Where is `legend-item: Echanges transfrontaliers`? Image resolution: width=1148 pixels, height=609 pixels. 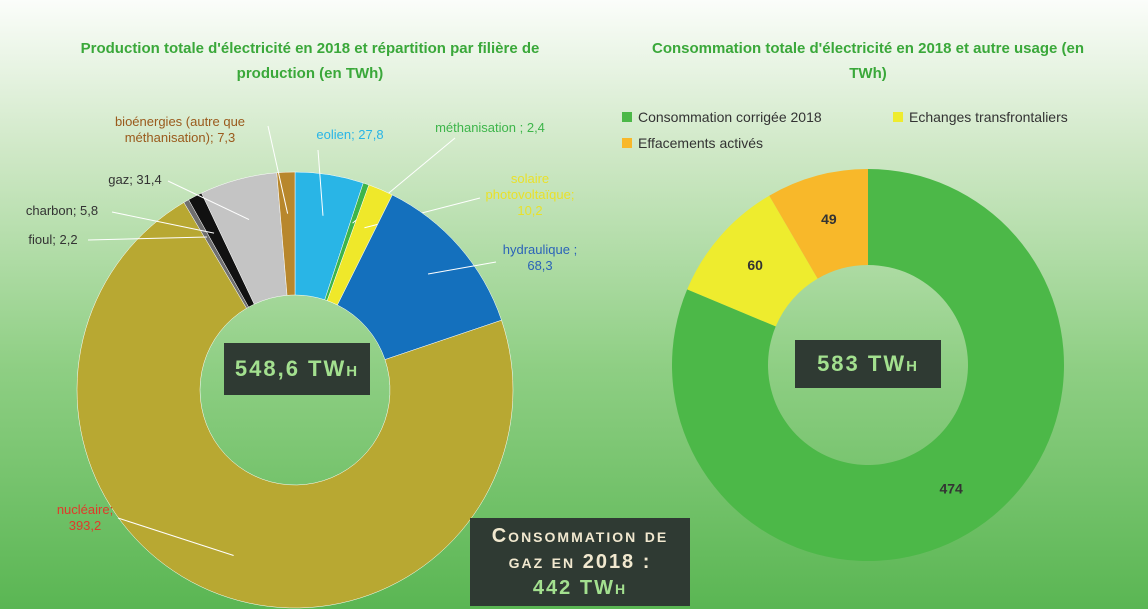 legend-item: Echanges transfrontaliers is located at coordinates (980, 117).